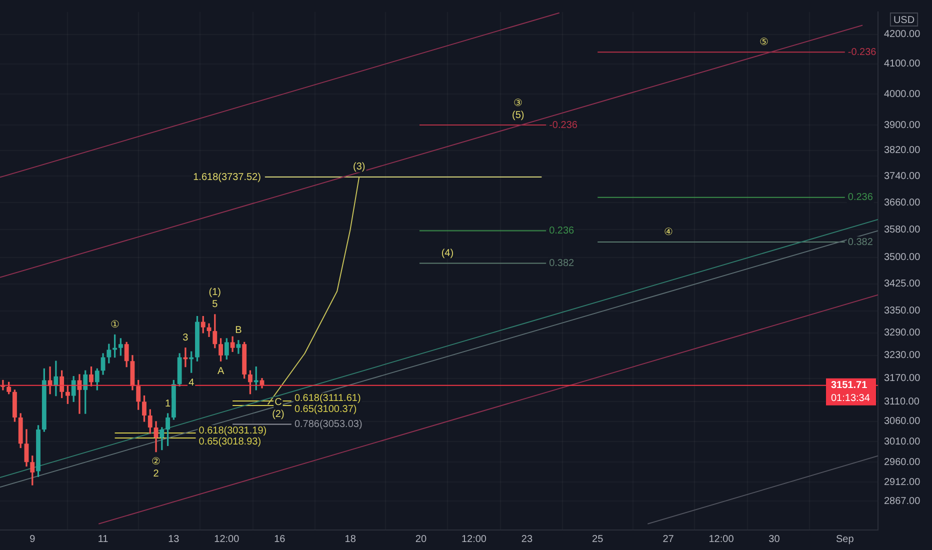 The image size is (932, 550). I want to click on annotation: ③, so click(518, 103).